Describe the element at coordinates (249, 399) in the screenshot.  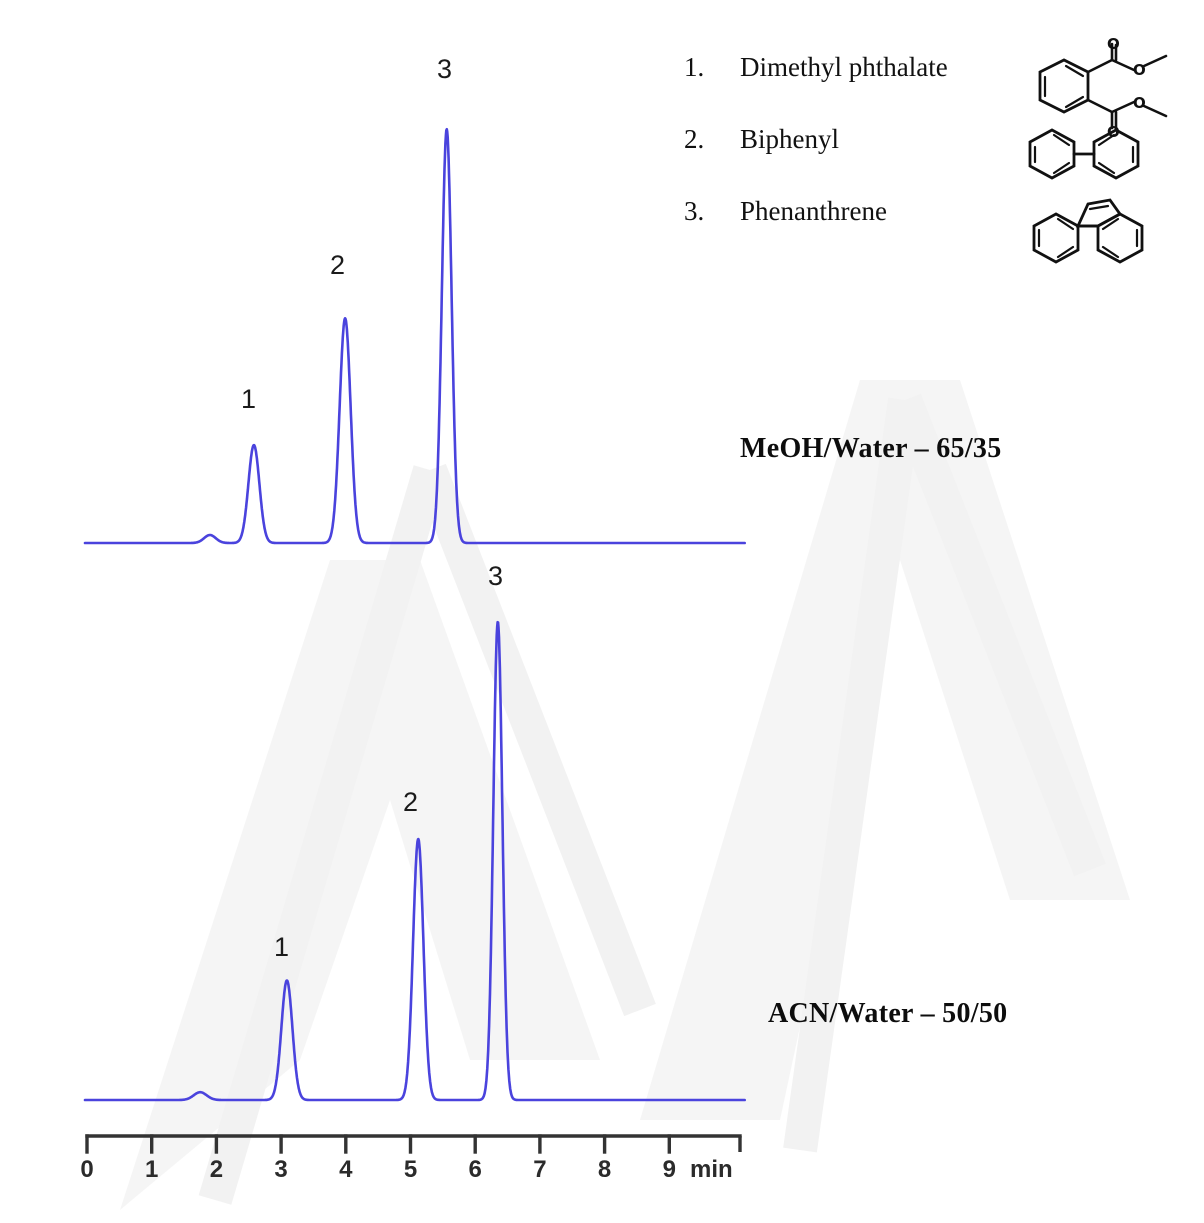
I see `peak-label-top-1: 1` at that location.